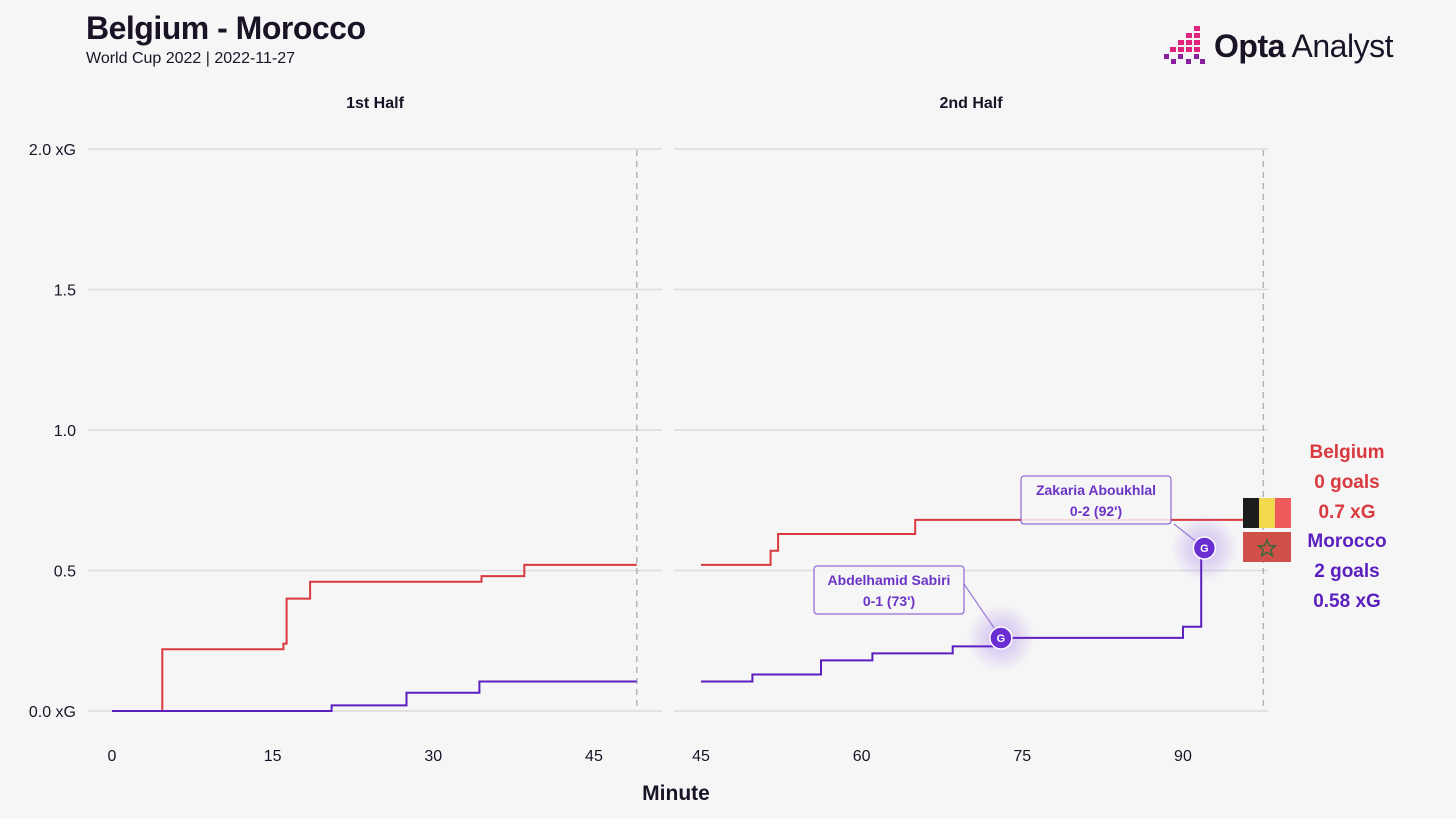 The height and width of the screenshot is (819, 1456). Describe the element at coordinates (971, 103) in the screenshot. I see `panel-title: 2nd Half` at that location.